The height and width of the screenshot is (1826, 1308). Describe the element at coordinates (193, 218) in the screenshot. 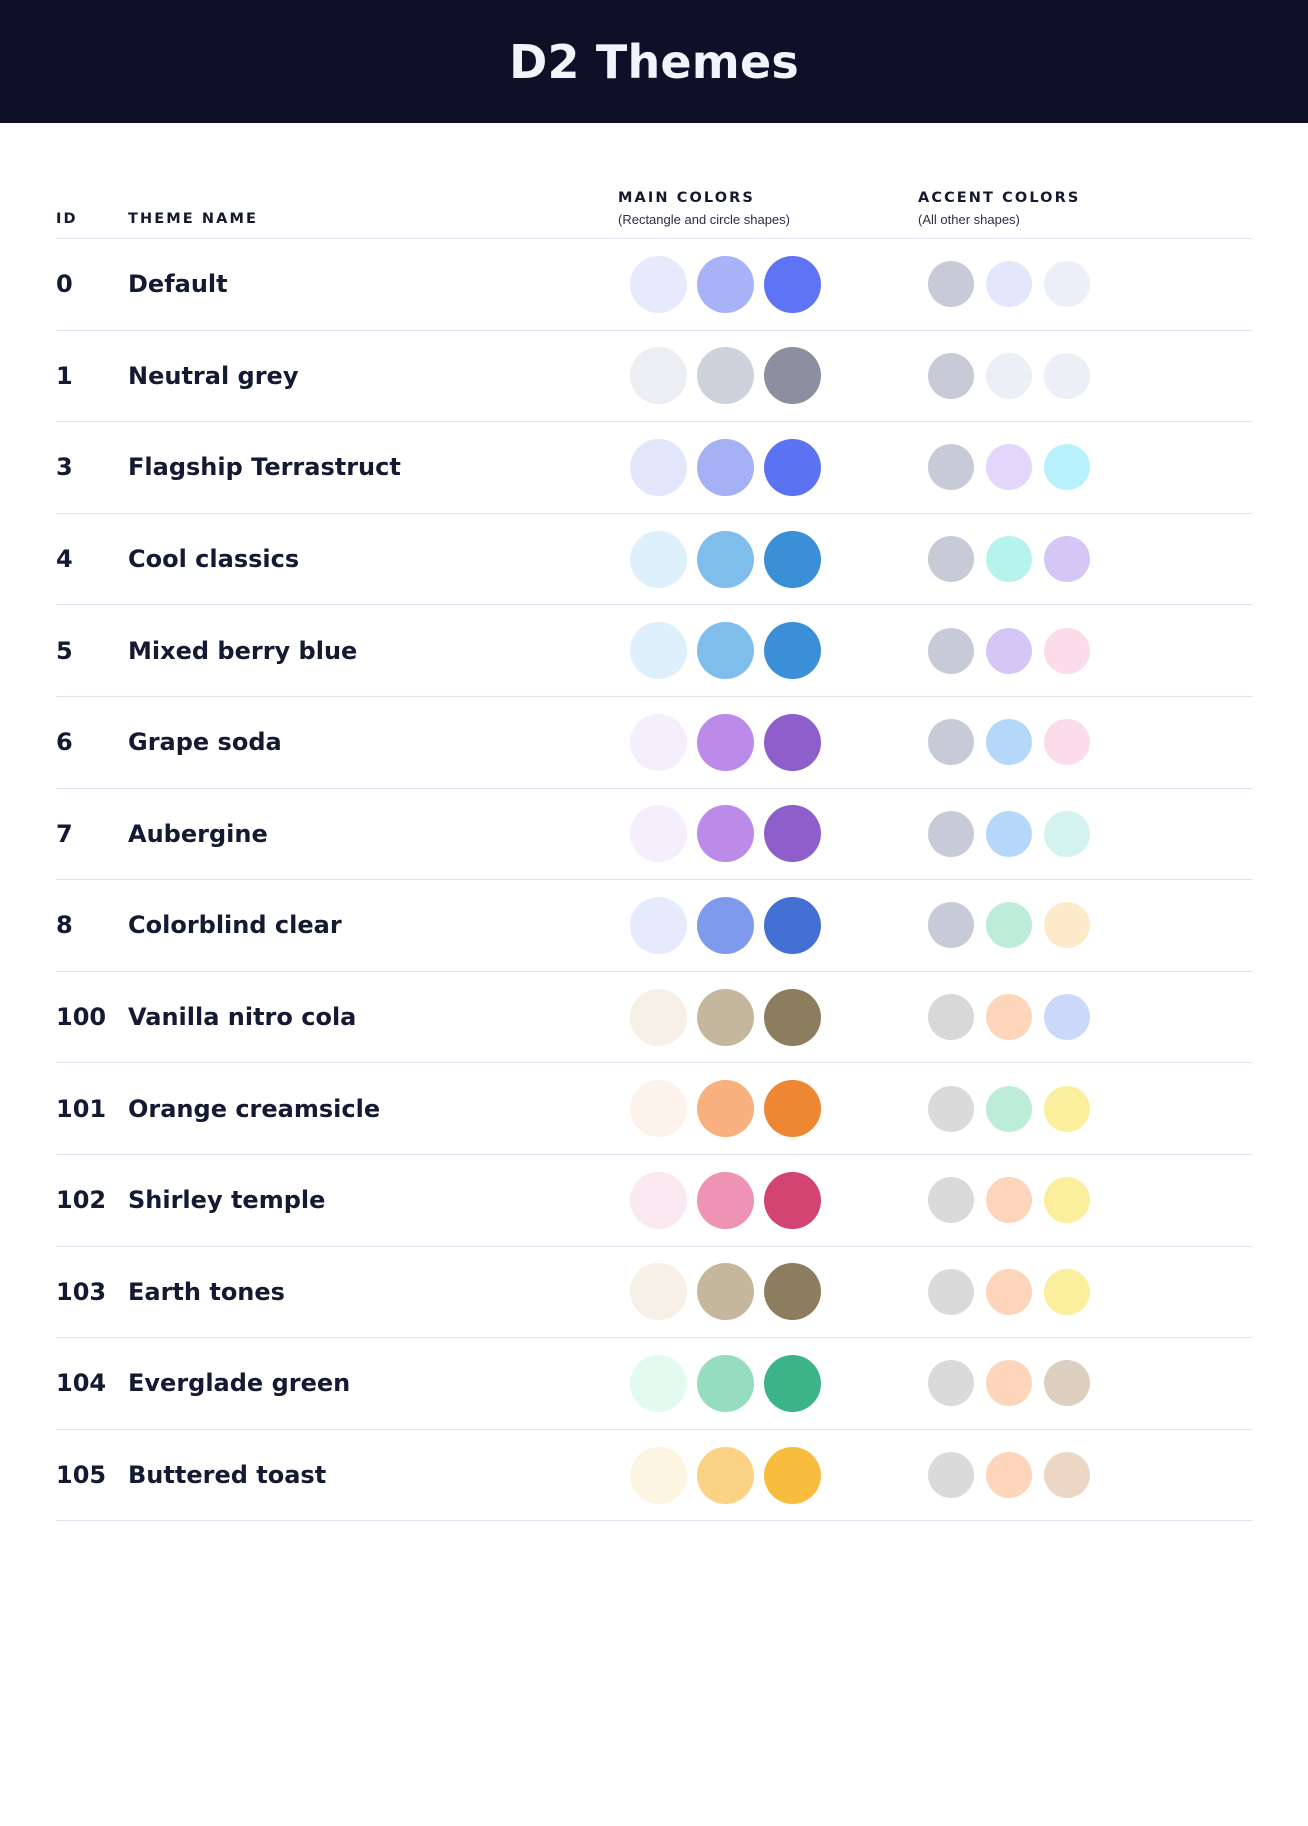

I see `column-header-theme-name: THEME NAME` at that location.